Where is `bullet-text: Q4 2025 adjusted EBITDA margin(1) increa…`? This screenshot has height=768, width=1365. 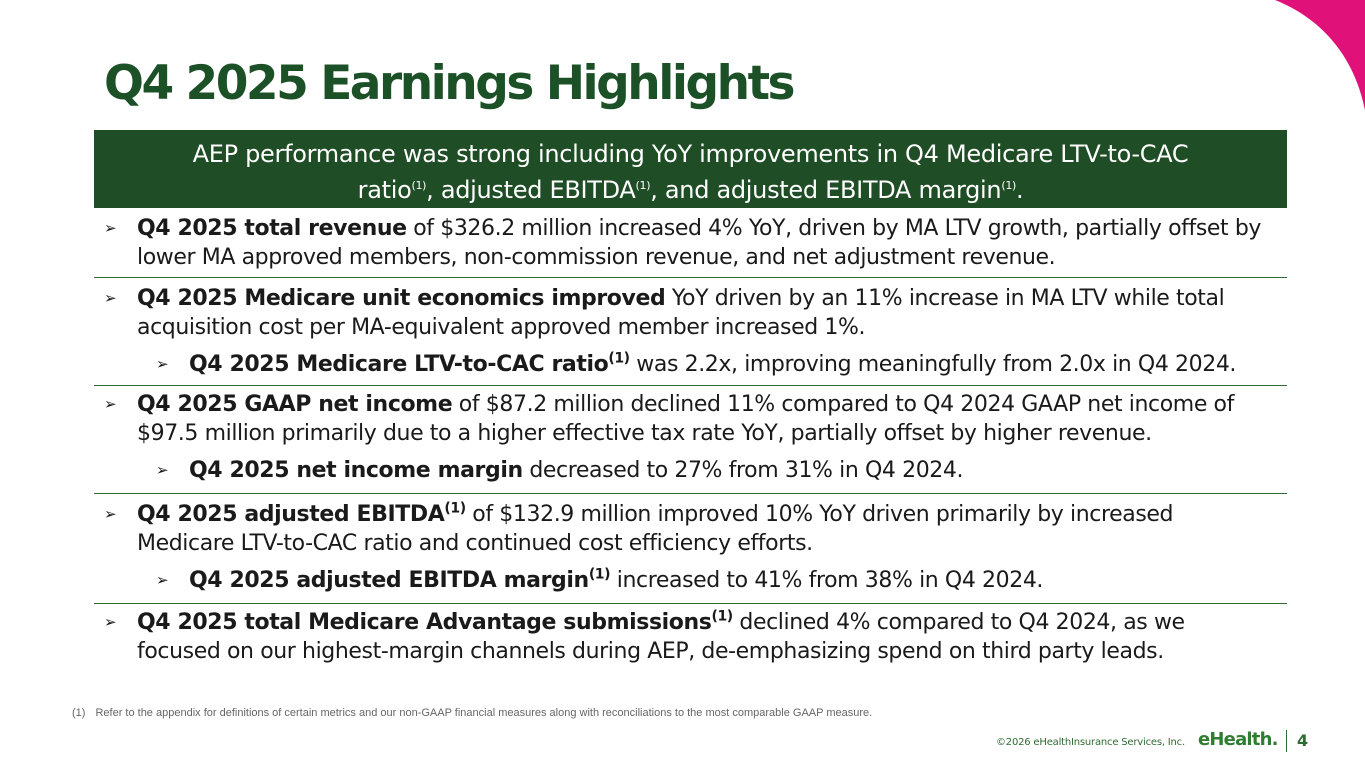 bullet-text: Q4 2025 adjusted EBITDA margin(1) increa… is located at coordinates (728, 580).